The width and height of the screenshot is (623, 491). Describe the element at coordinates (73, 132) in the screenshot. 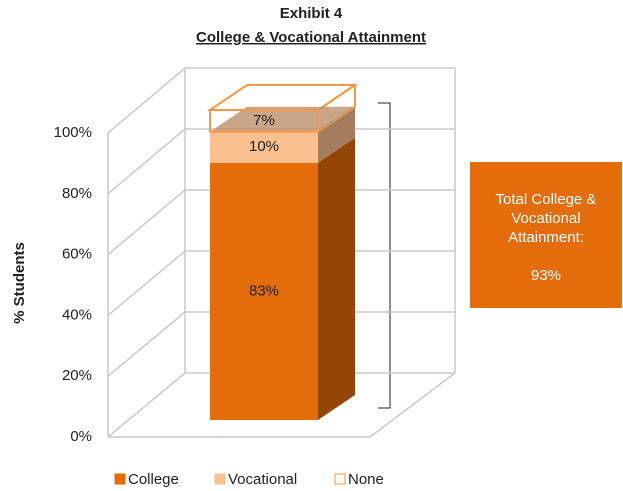

I see `y-tick-label: 100%` at that location.